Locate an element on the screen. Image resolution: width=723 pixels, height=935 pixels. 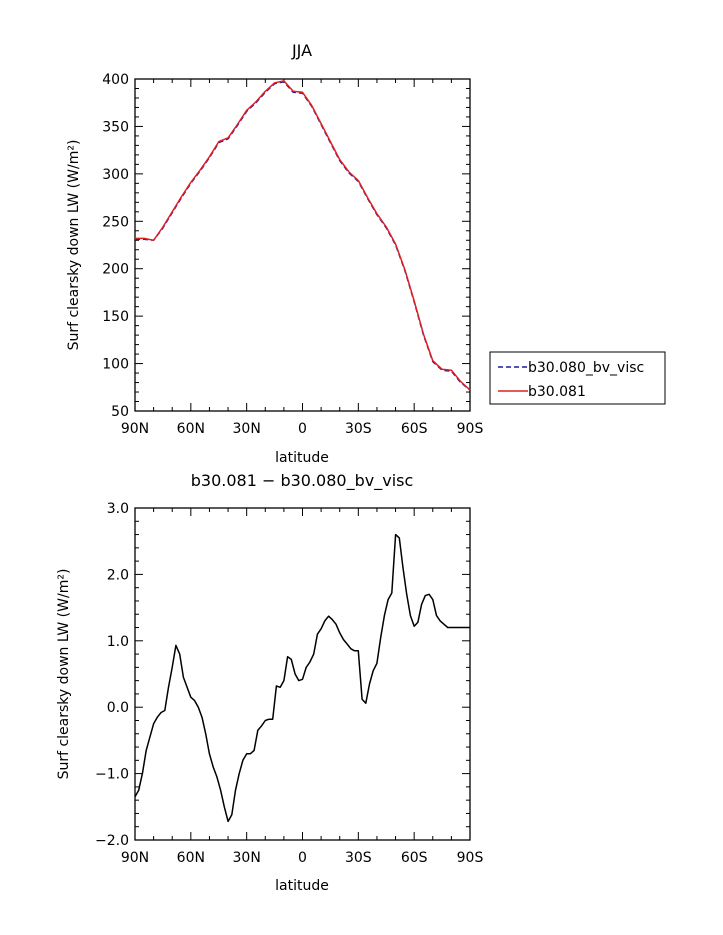
y-tick-label: 350 is located at coordinates (115, 127).